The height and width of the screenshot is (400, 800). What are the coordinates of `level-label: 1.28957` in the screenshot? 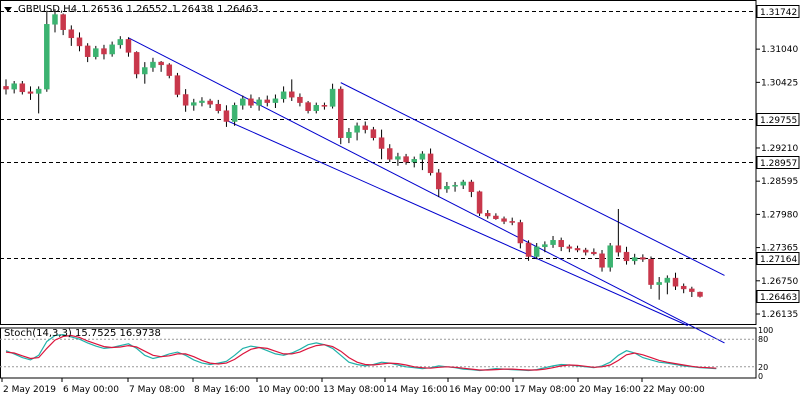 It's located at (778, 164).